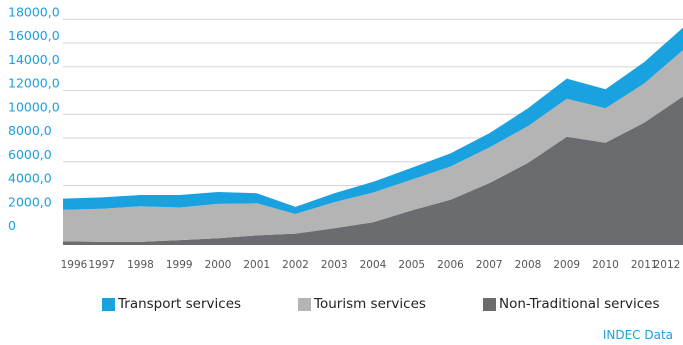  What do you see at coordinates (30, 201) in the screenshot?
I see `y-tick-label: 2000,0` at bounding box center [30, 201].